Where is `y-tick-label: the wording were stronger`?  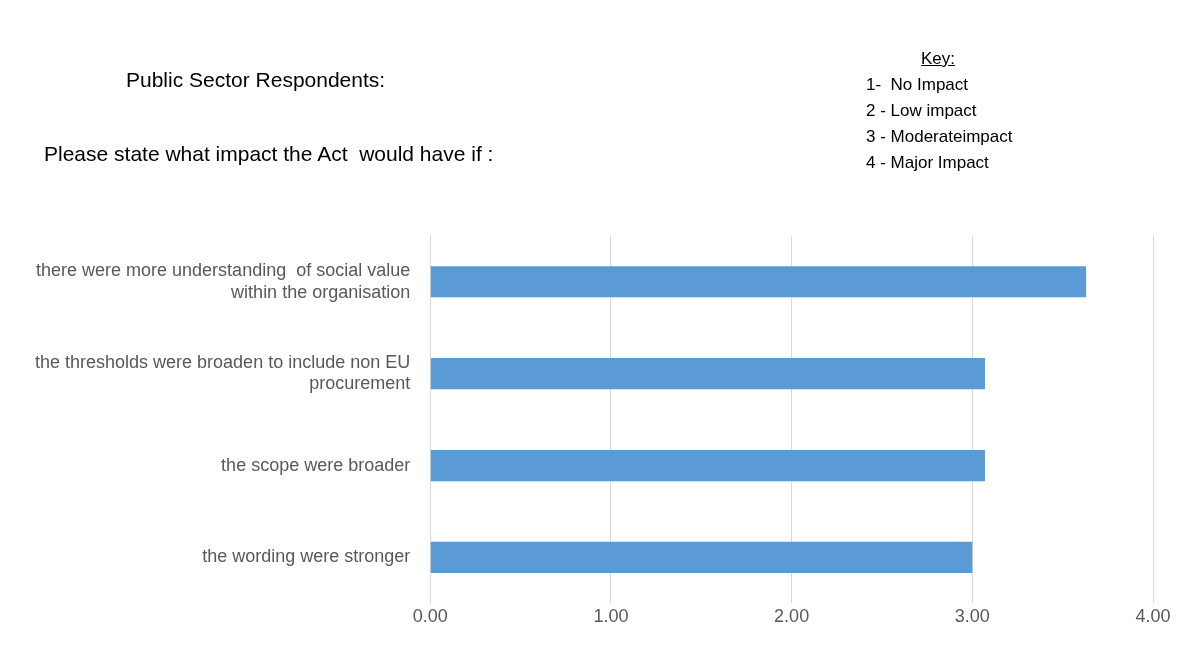
y-tick-label: the wording were stronger is located at coordinates (306, 556).